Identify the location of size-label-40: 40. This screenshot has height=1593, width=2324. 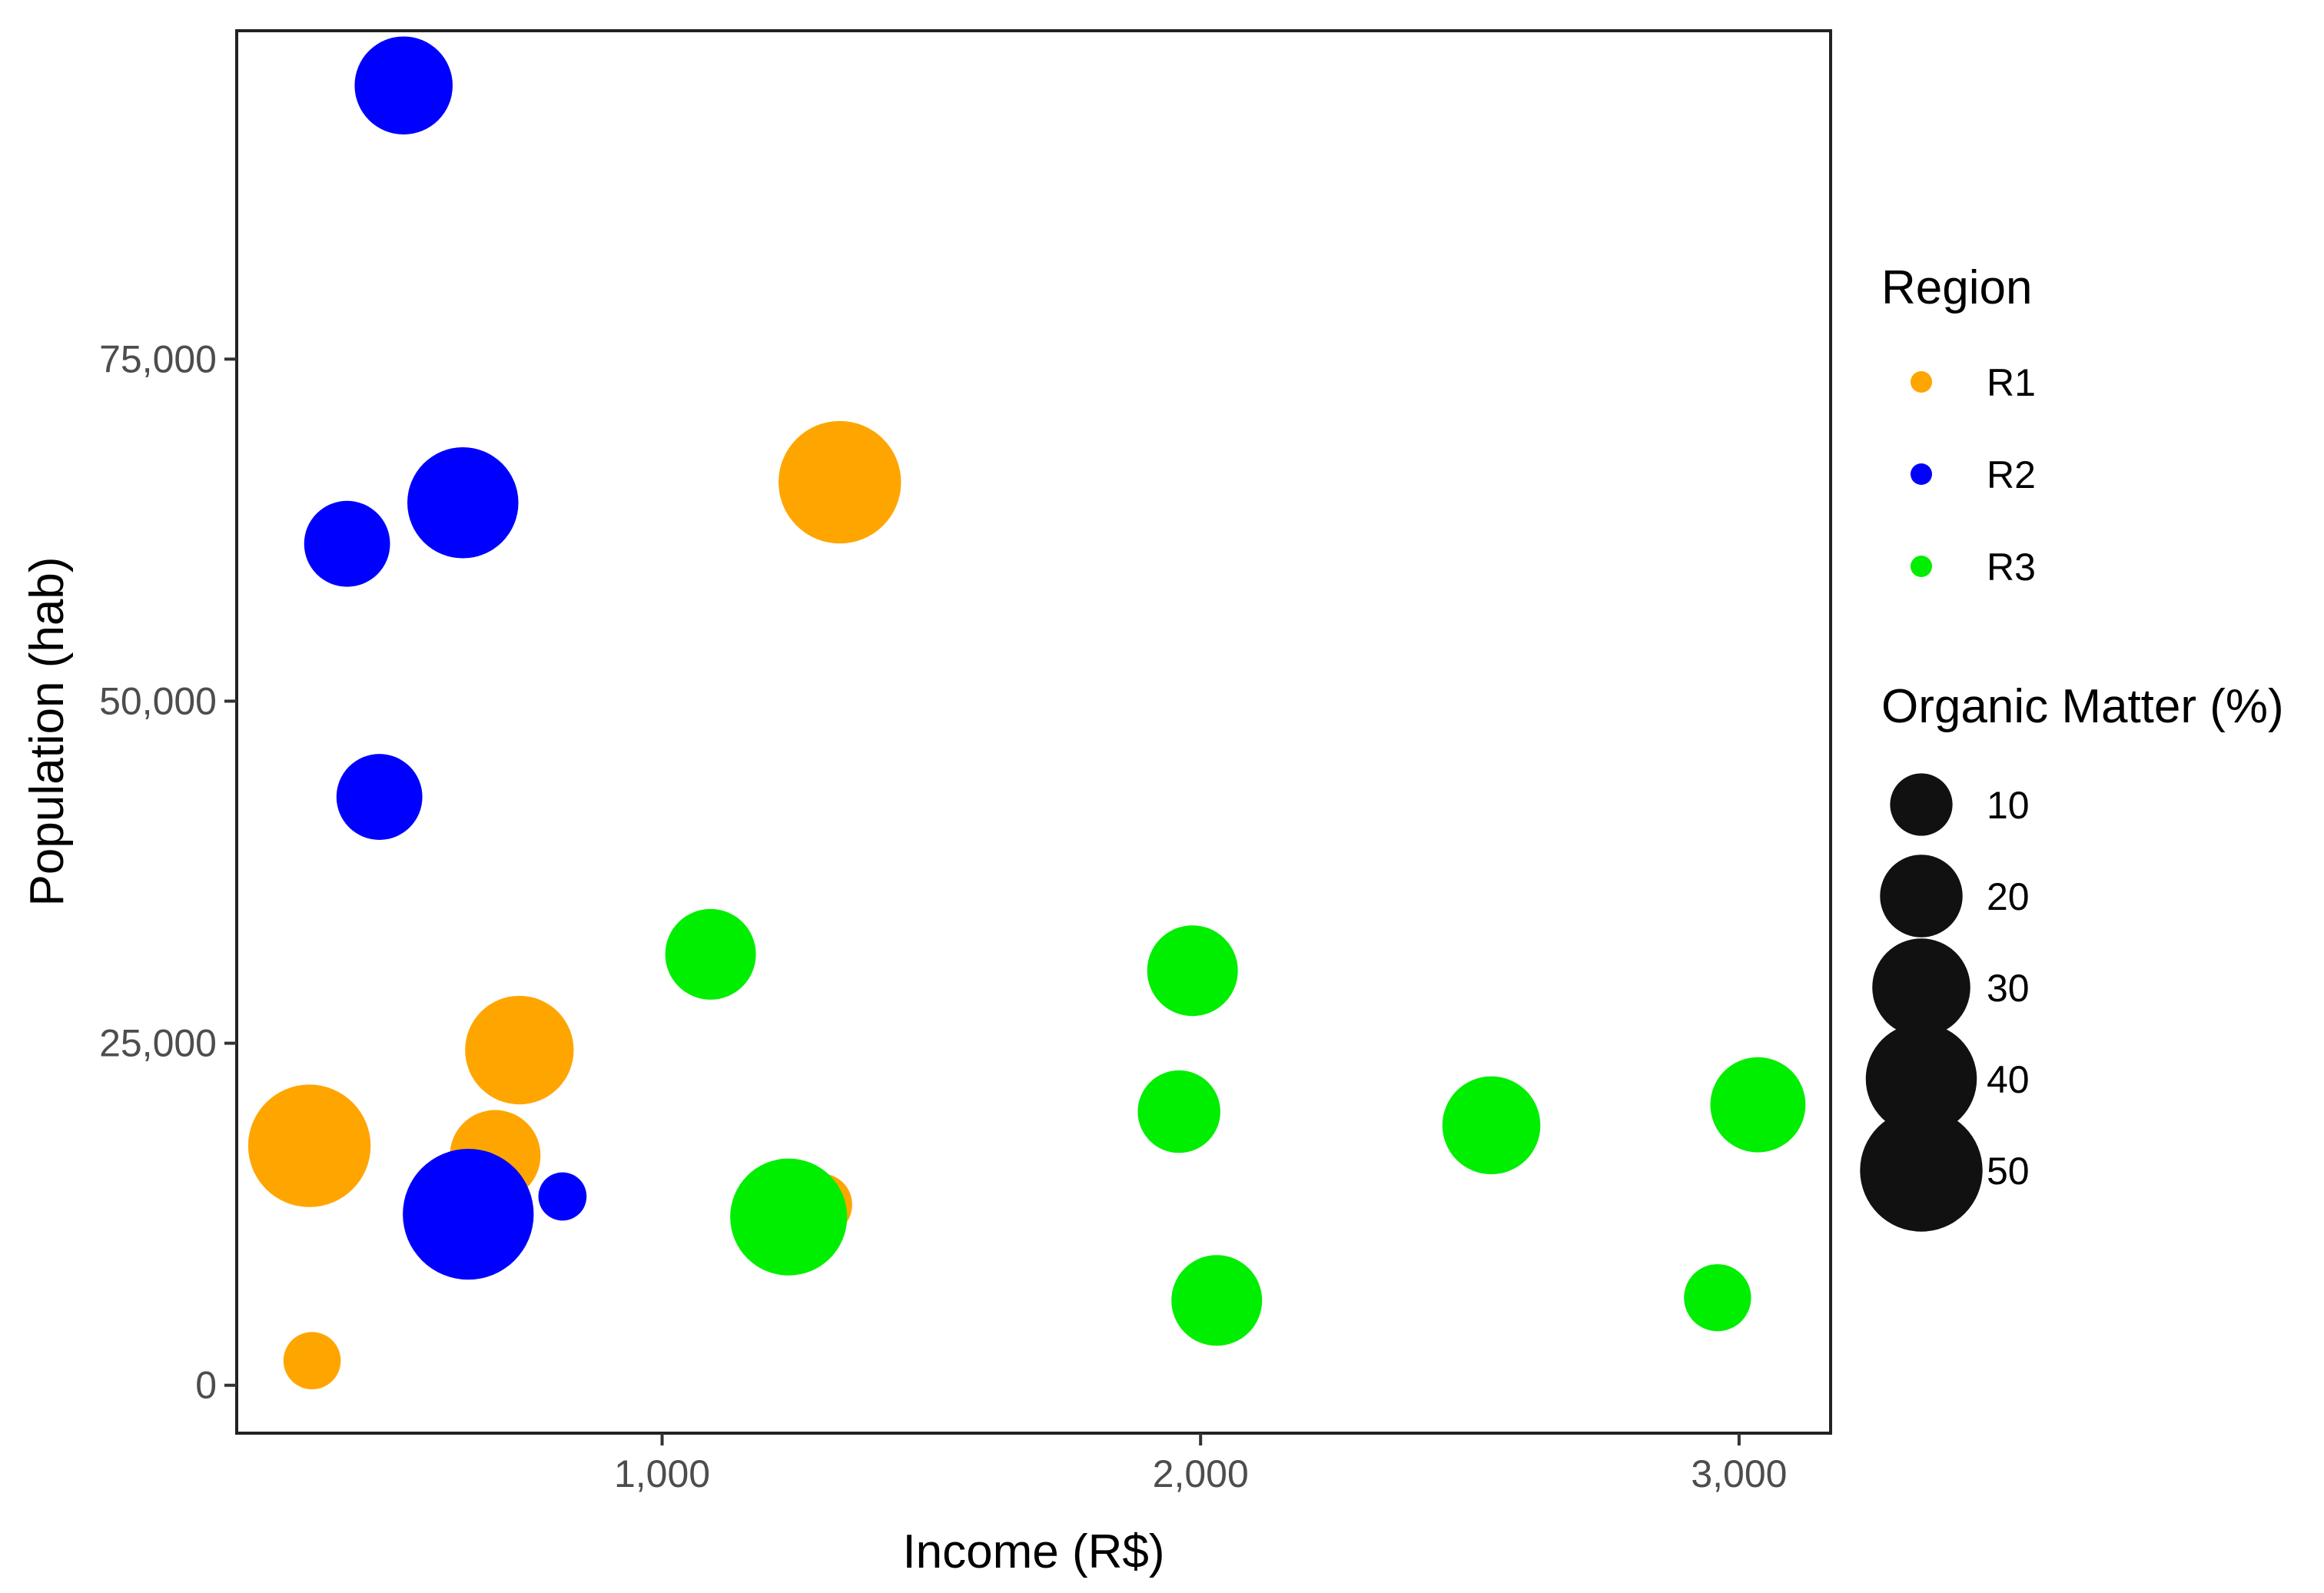
(2008, 1079).